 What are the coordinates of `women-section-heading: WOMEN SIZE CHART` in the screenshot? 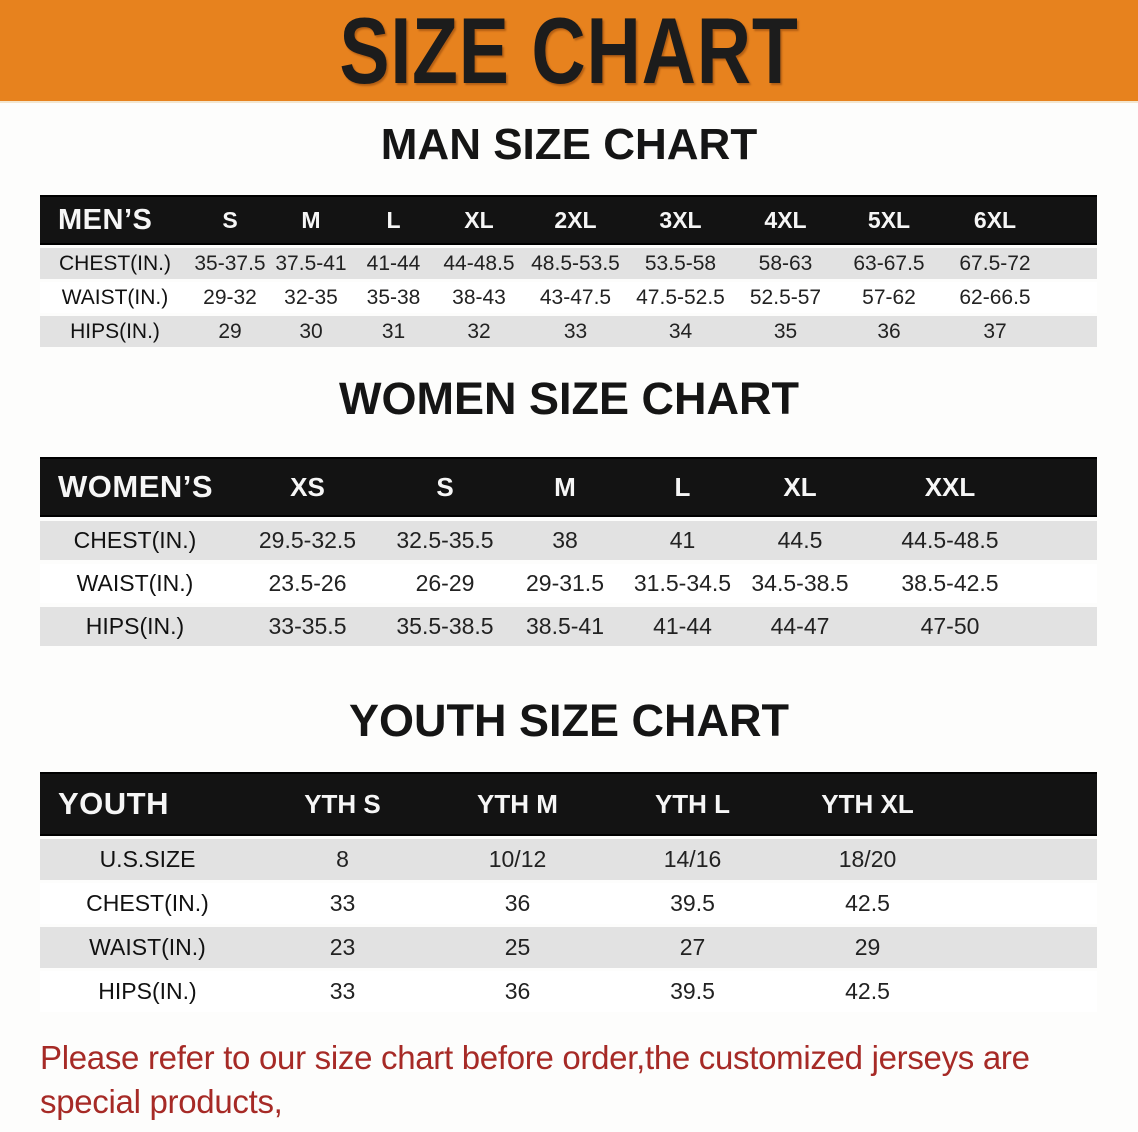 It's located at (569, 398).